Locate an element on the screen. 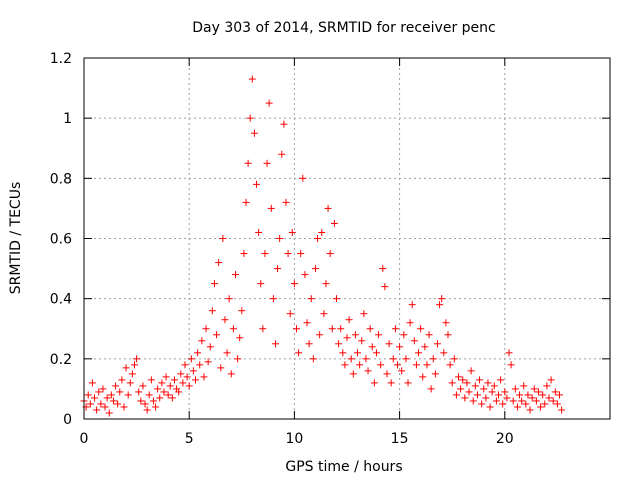 This screenshot has height=480, width=640. y-tick-labels: 0 0.2 0.4 0.6 0.8 1 1.2 is located at coordinates (61, 239).